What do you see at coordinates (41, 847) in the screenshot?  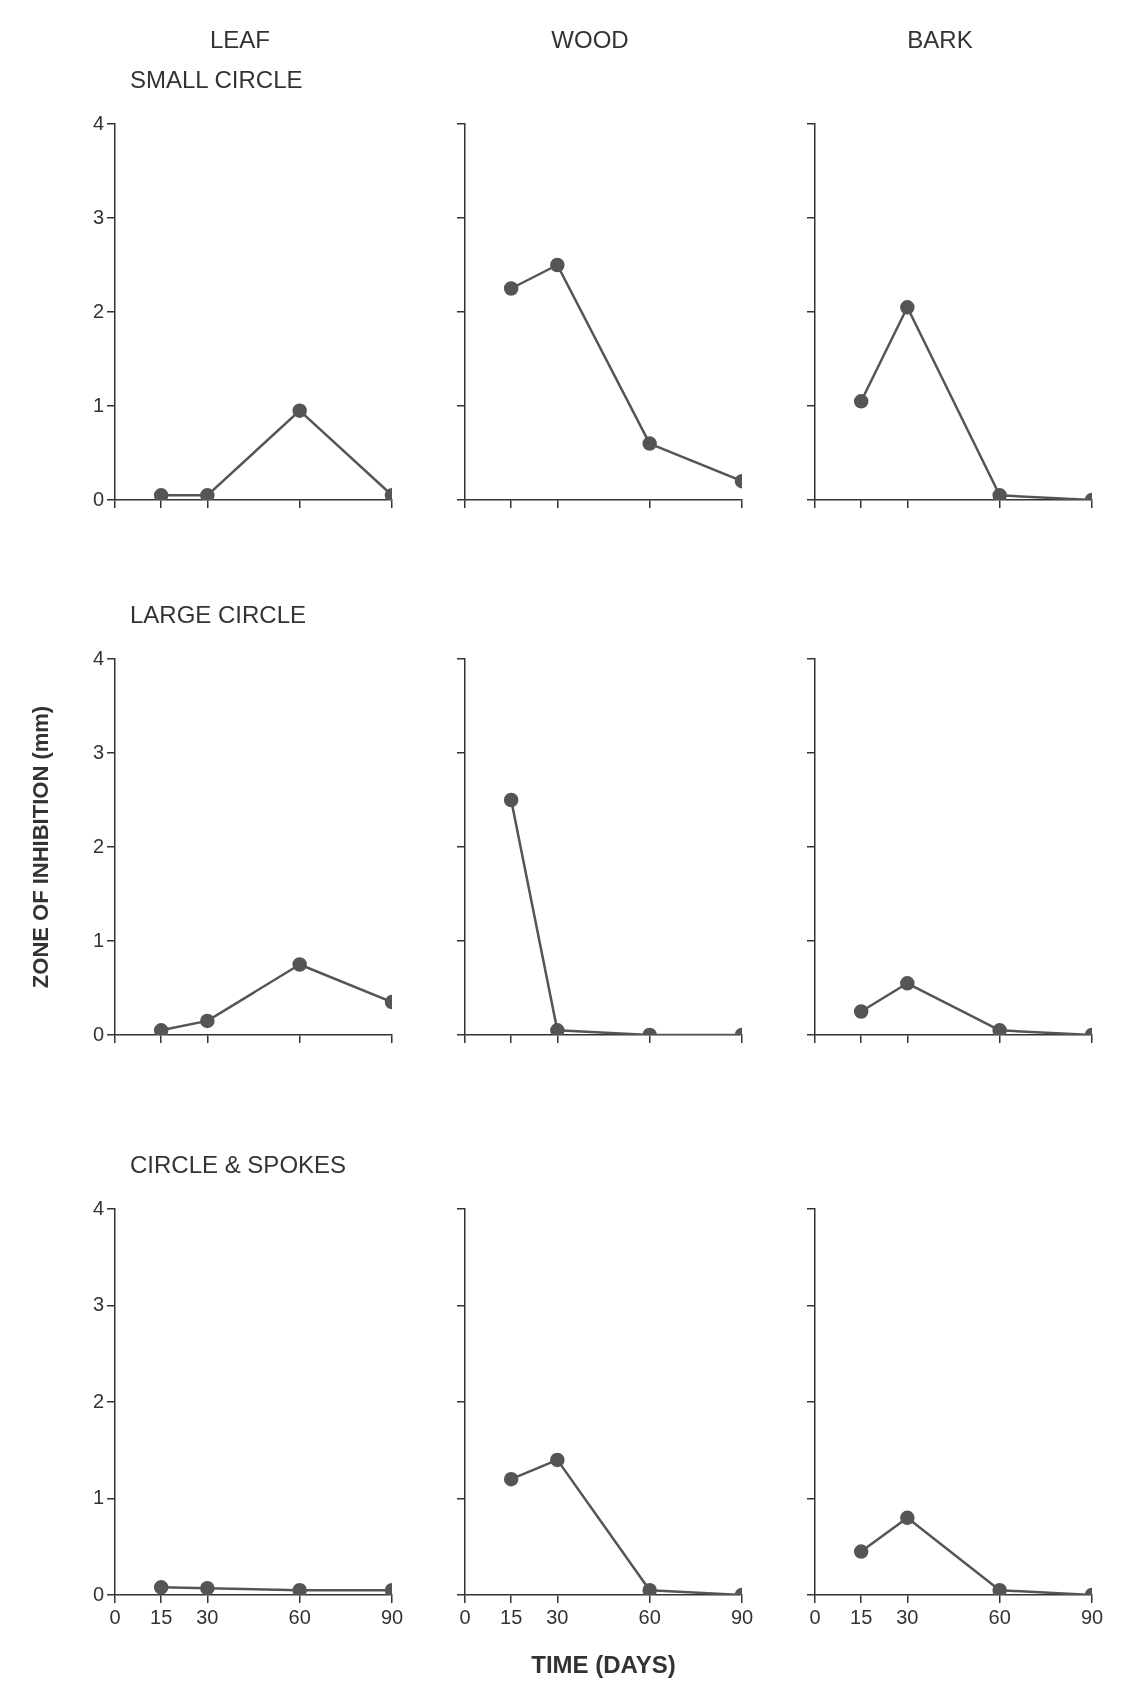 I see `y-axis-title: ZONE OF INHIBITION (mm)` at bounding box center [41, 847].